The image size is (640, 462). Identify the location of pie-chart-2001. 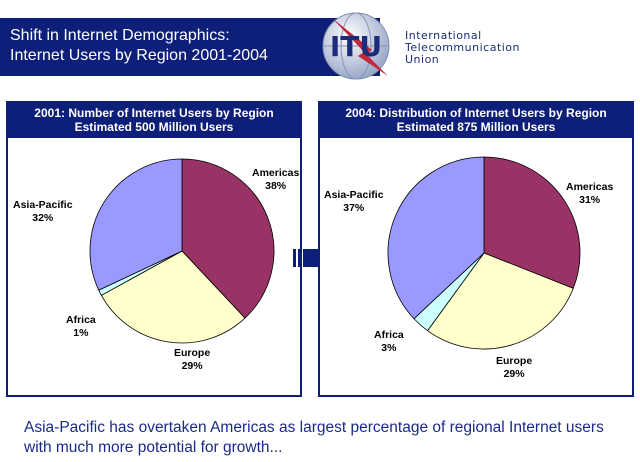
(182, 251).